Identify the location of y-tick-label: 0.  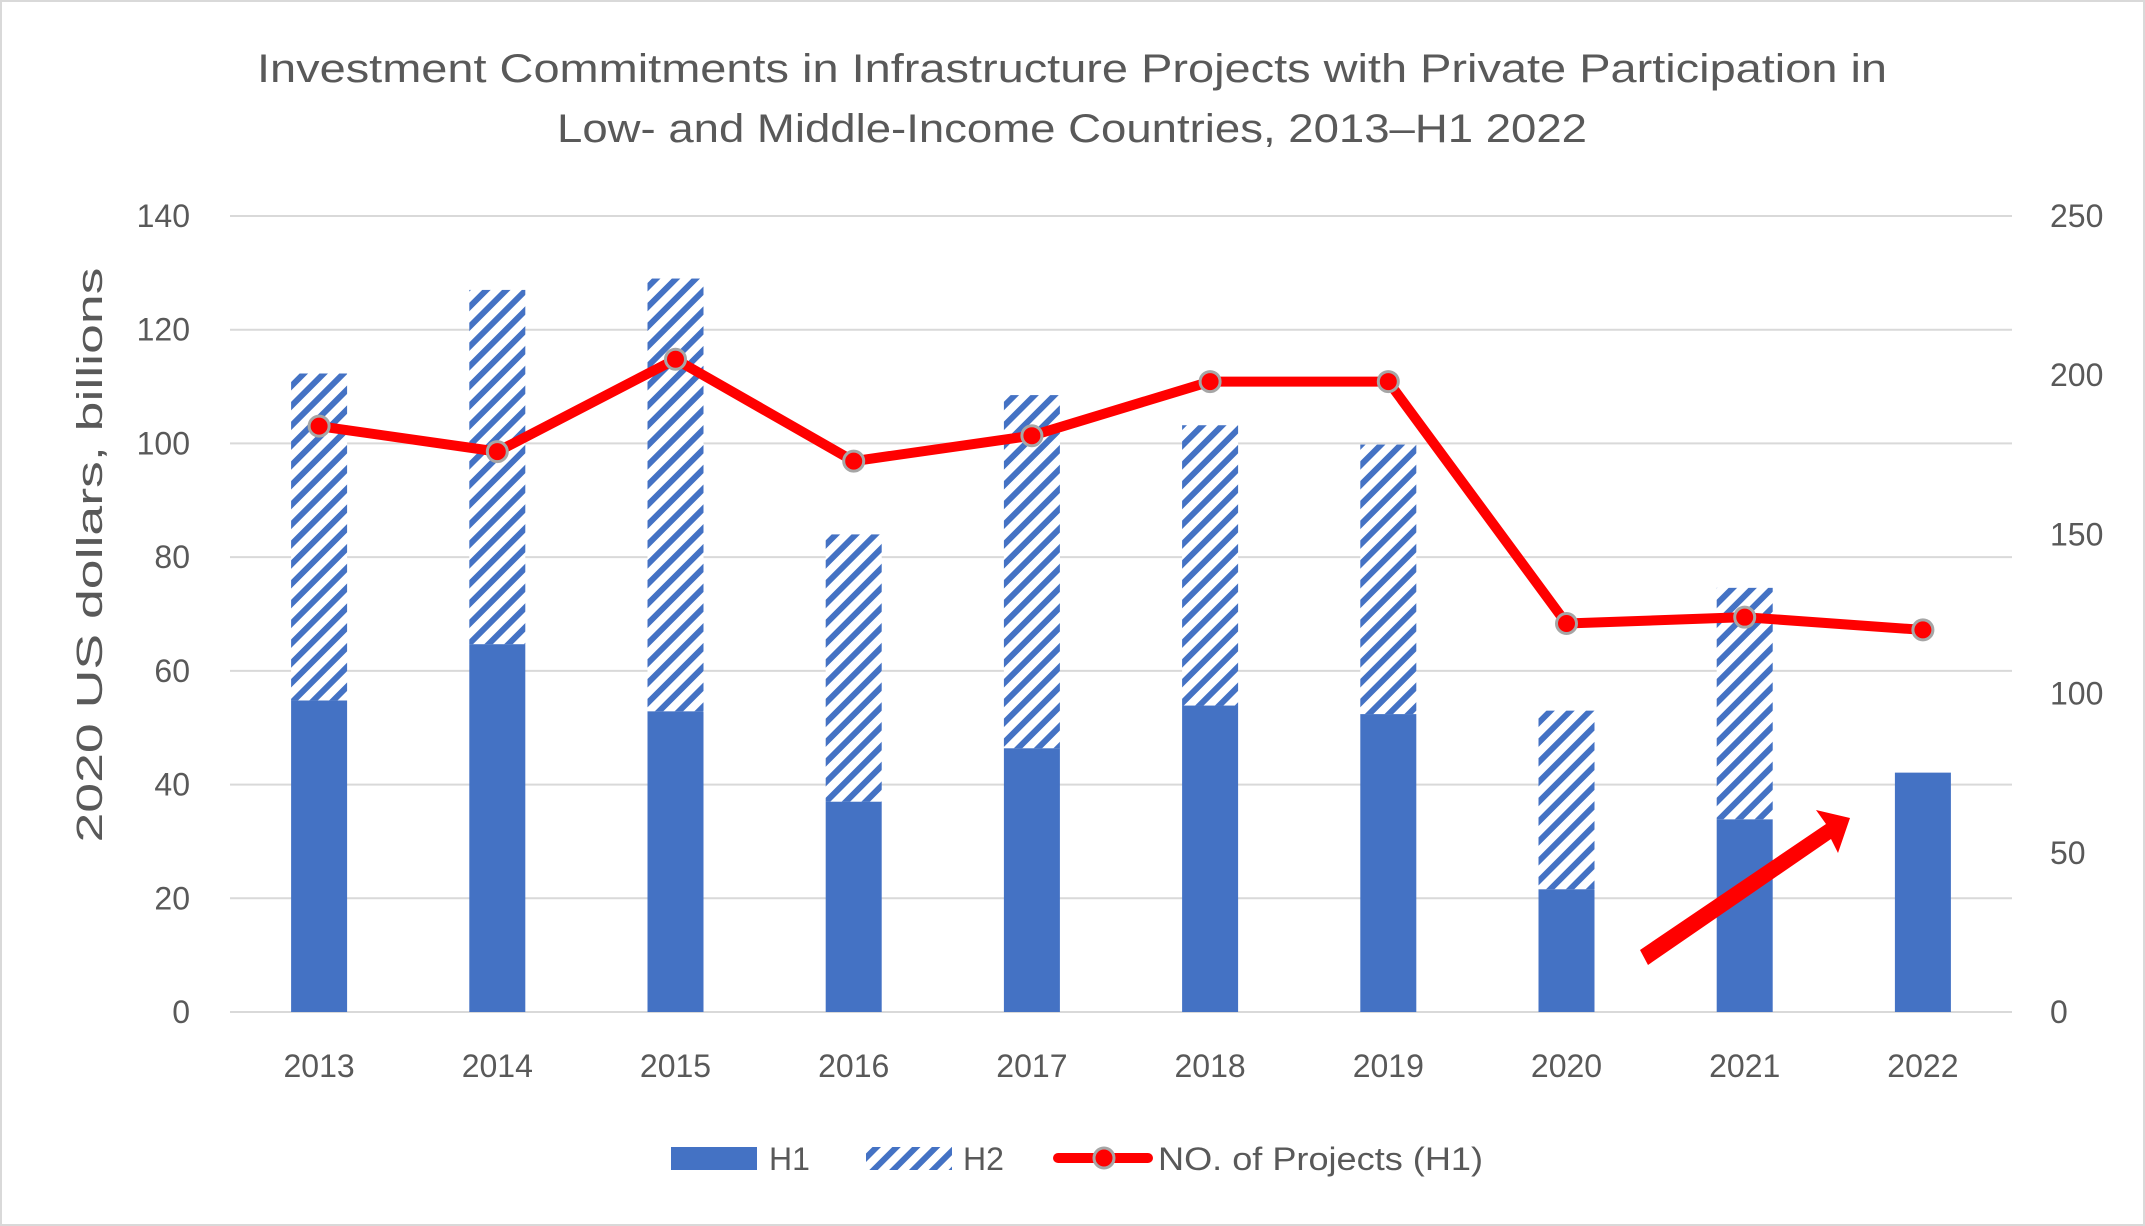
(181, 1012).